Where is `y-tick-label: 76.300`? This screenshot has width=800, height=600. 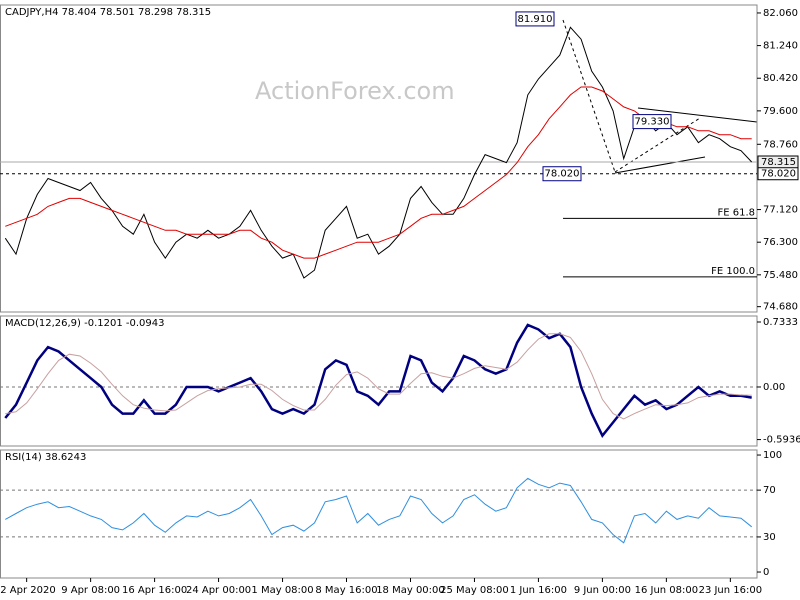 y-tick-label: 76.300 is located at coordinates (780, 242).